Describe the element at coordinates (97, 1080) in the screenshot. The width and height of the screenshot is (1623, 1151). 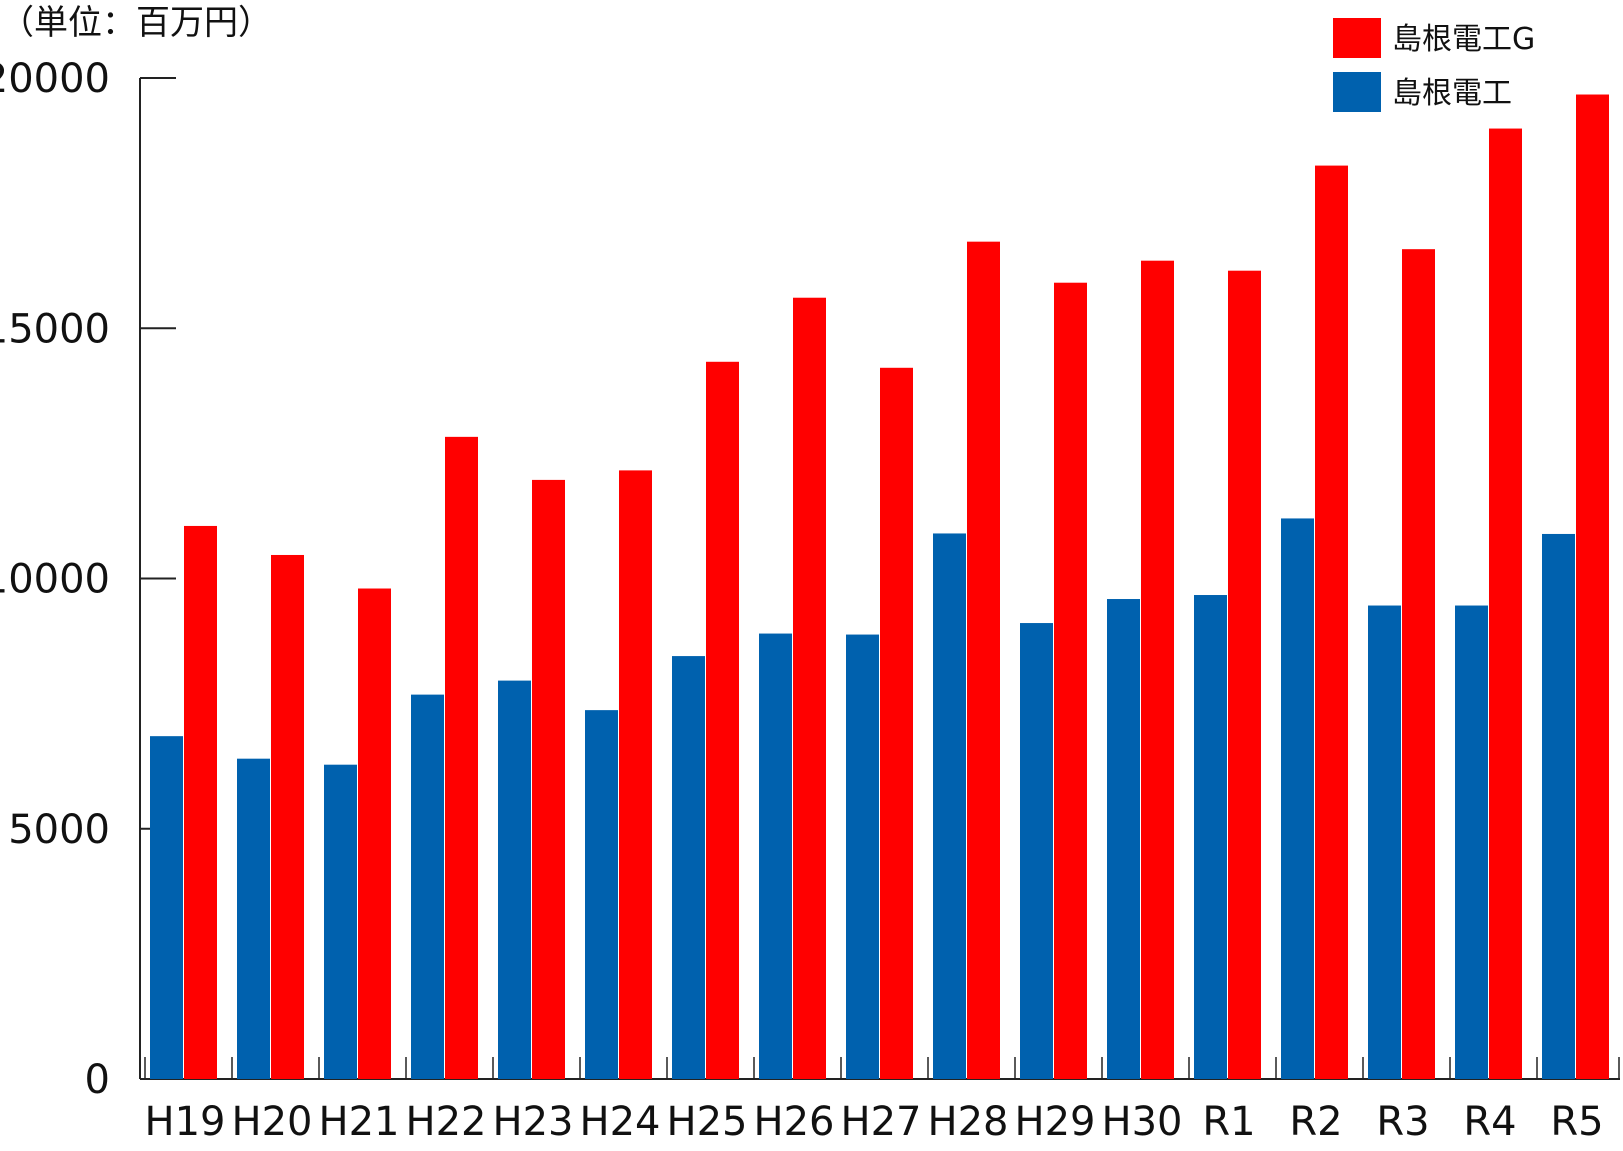
I see `y-tick-label: 0` at that location.